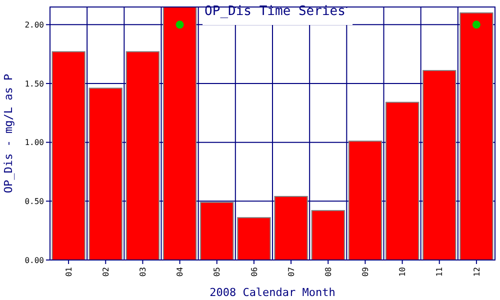  What do you see at coordinates (291, 271) in the screenshot?
I see `x-tick-label: 07` at bounding box center [291, 271].